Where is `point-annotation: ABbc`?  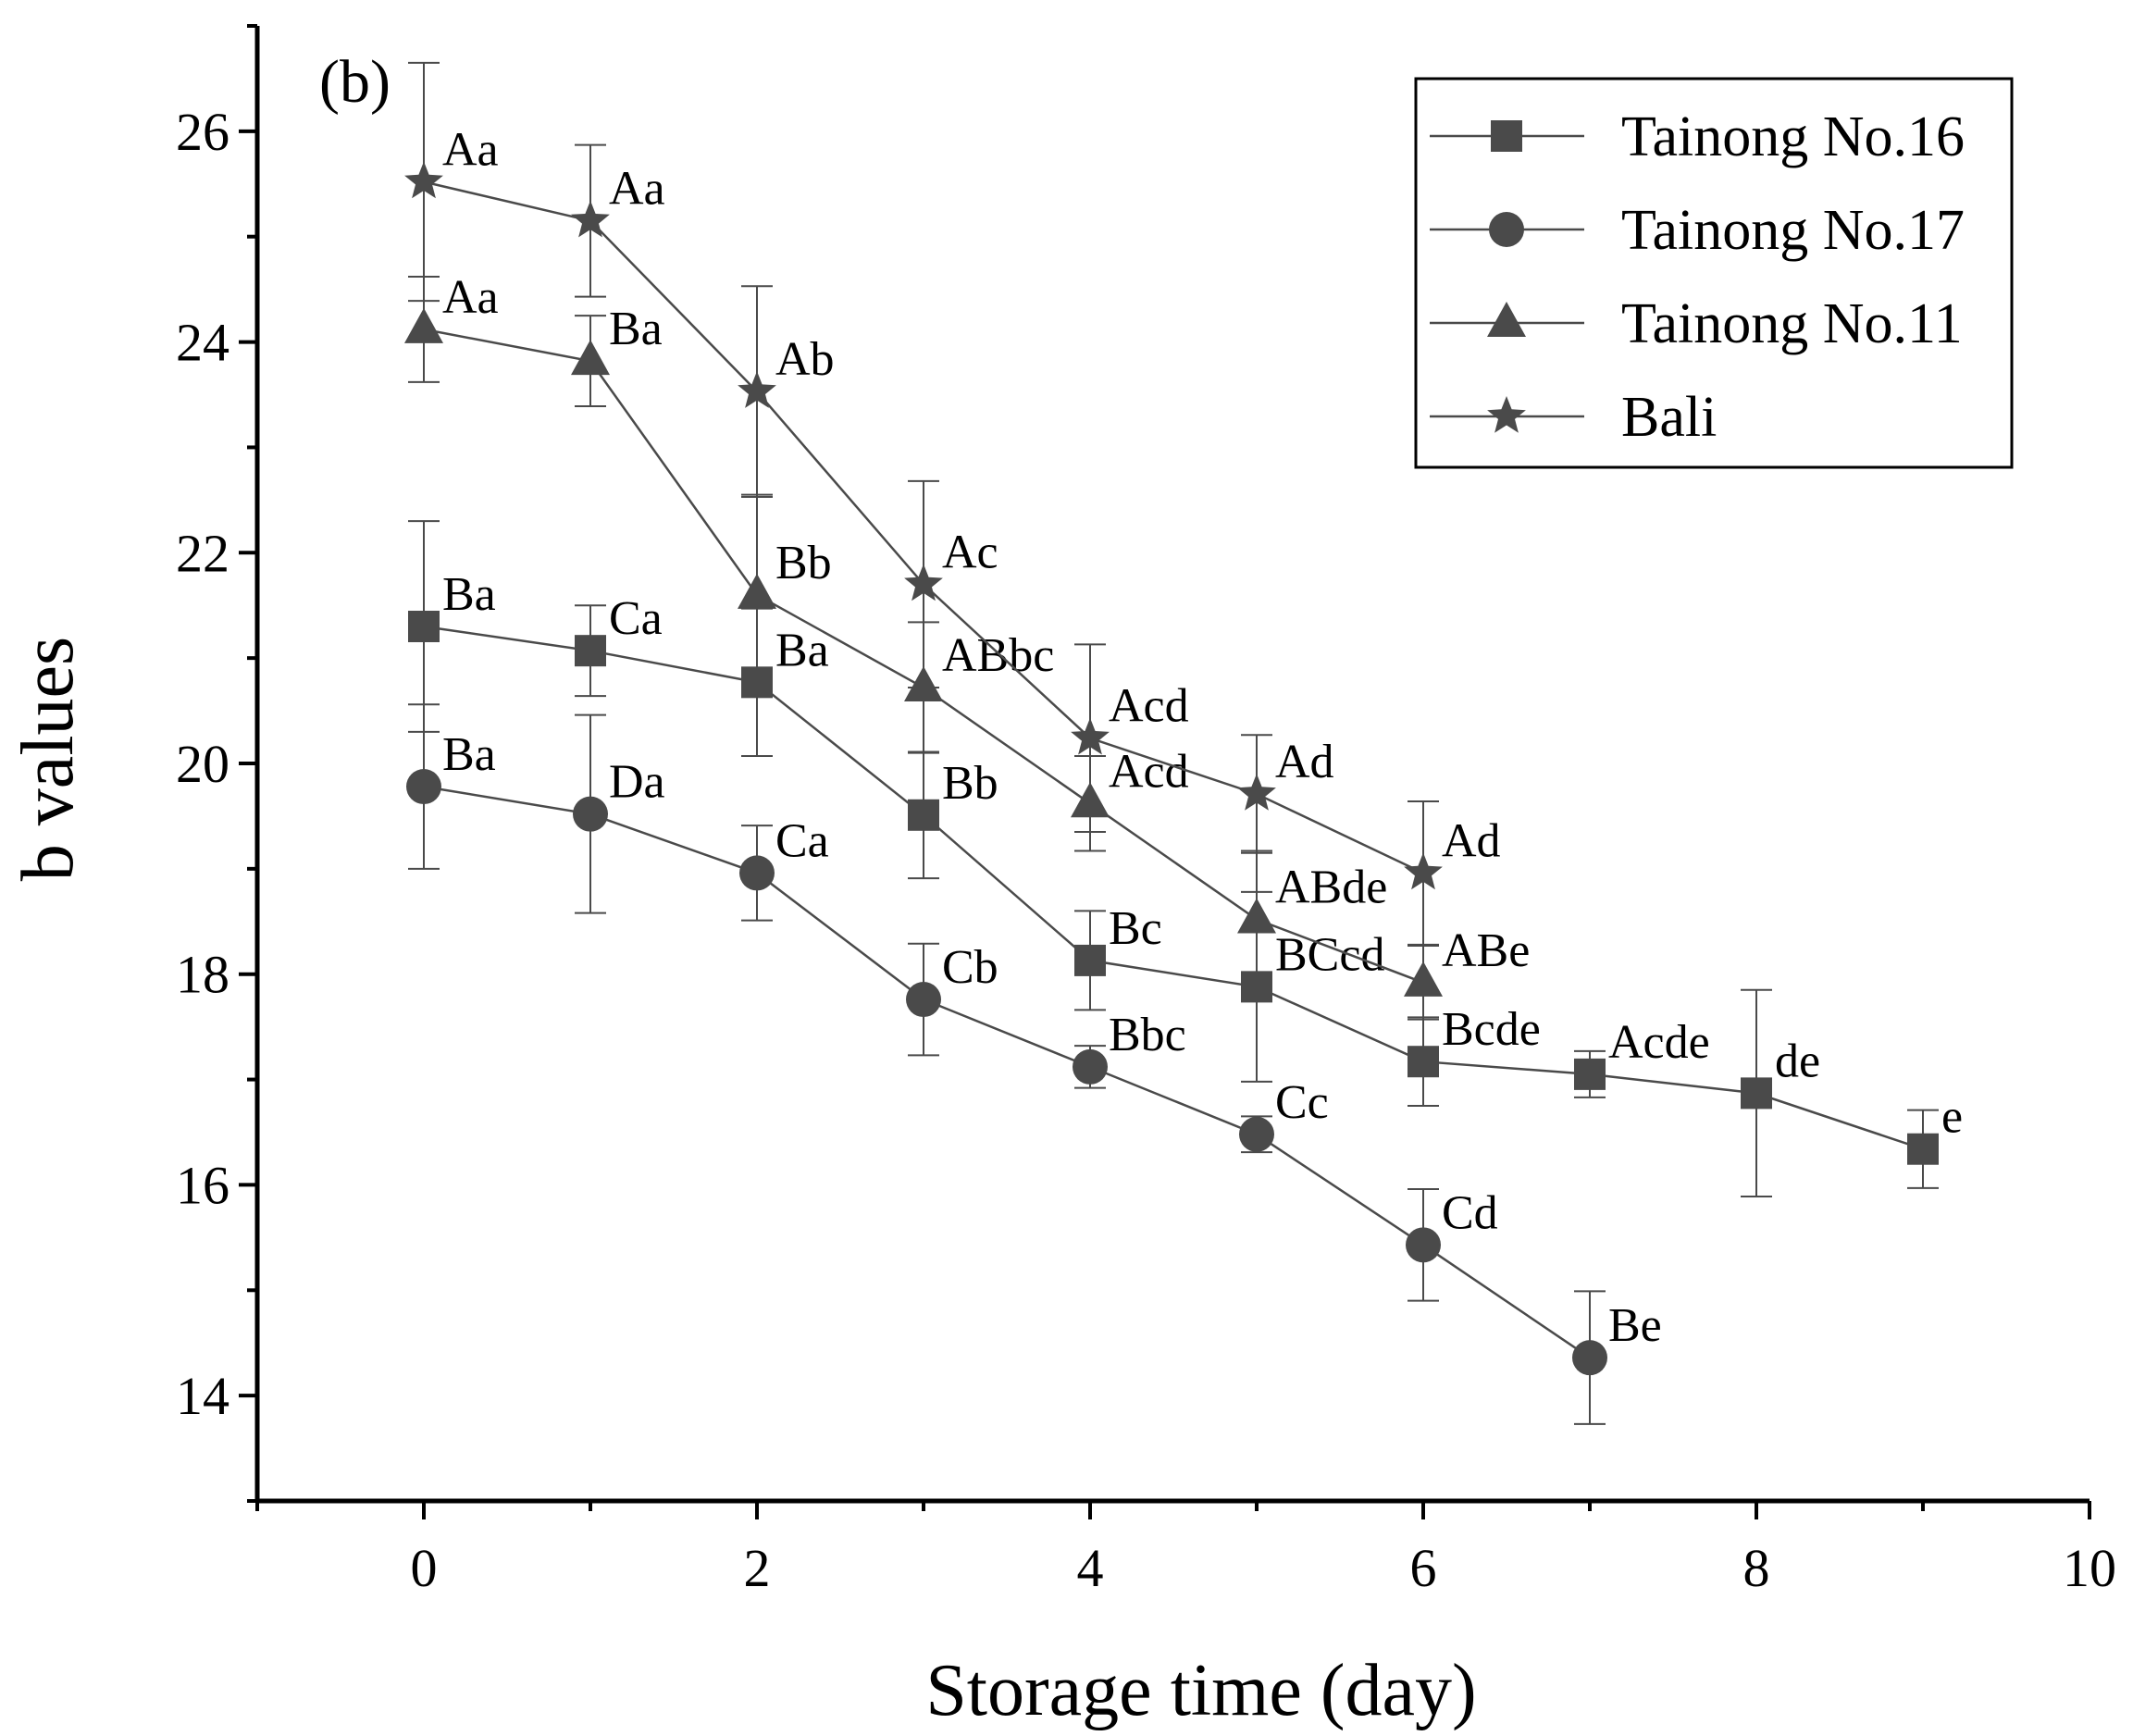
point-annotation: ABbc is located at coordinates (998, 655).